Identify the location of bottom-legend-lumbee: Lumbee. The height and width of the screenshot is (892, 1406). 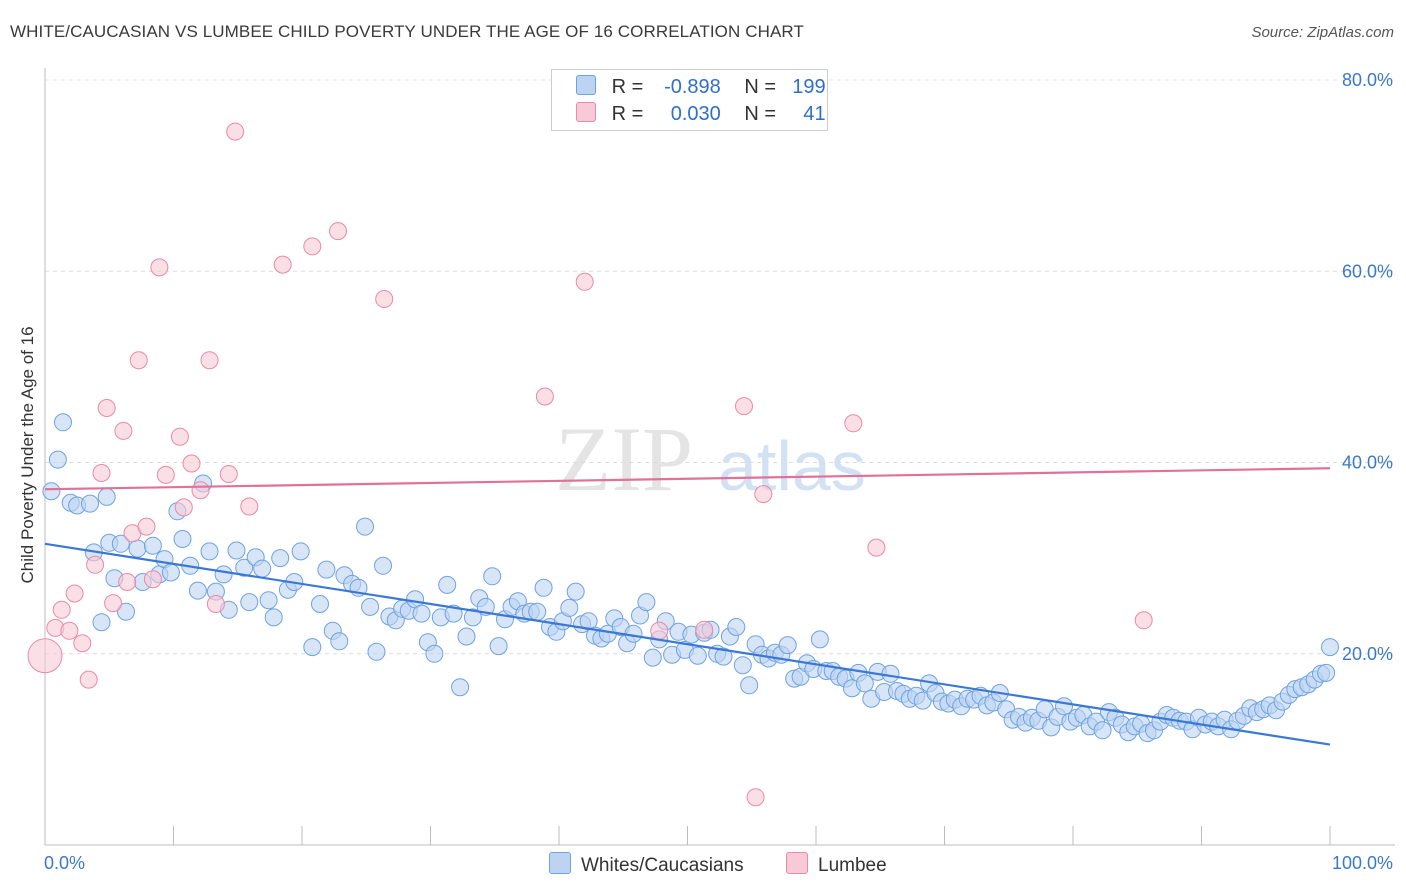
(836, 864).